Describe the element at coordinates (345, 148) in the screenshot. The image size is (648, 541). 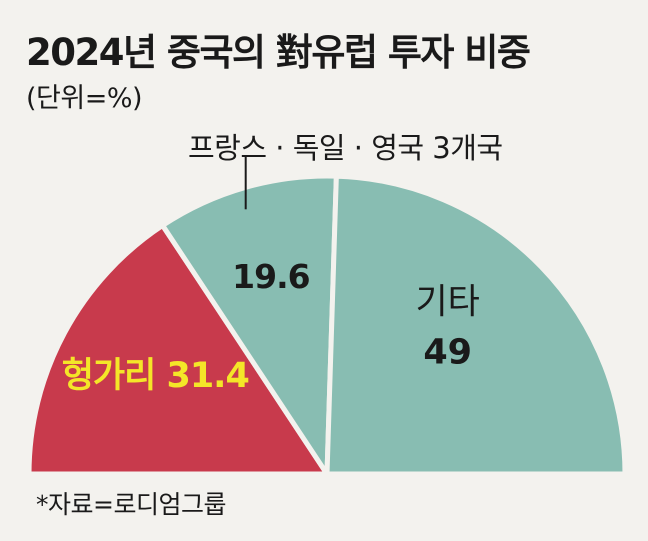
I see `callout-label-three-countries: 프랑스 · 독일 · 영국 3개국` at that location.